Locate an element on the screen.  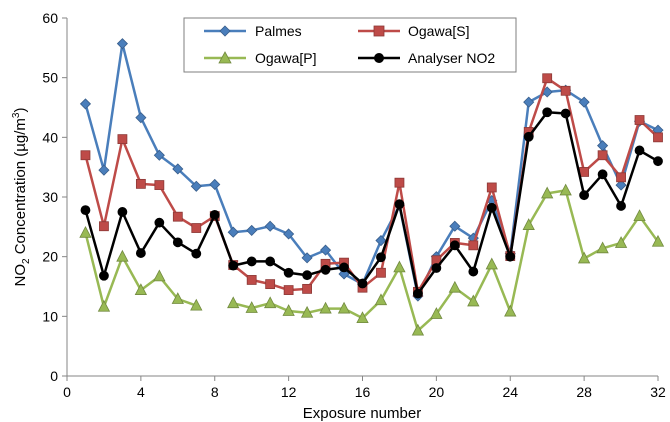
y-axis-title: NO2 Concentration (µg/m3) is located at coordinates (21, 197).